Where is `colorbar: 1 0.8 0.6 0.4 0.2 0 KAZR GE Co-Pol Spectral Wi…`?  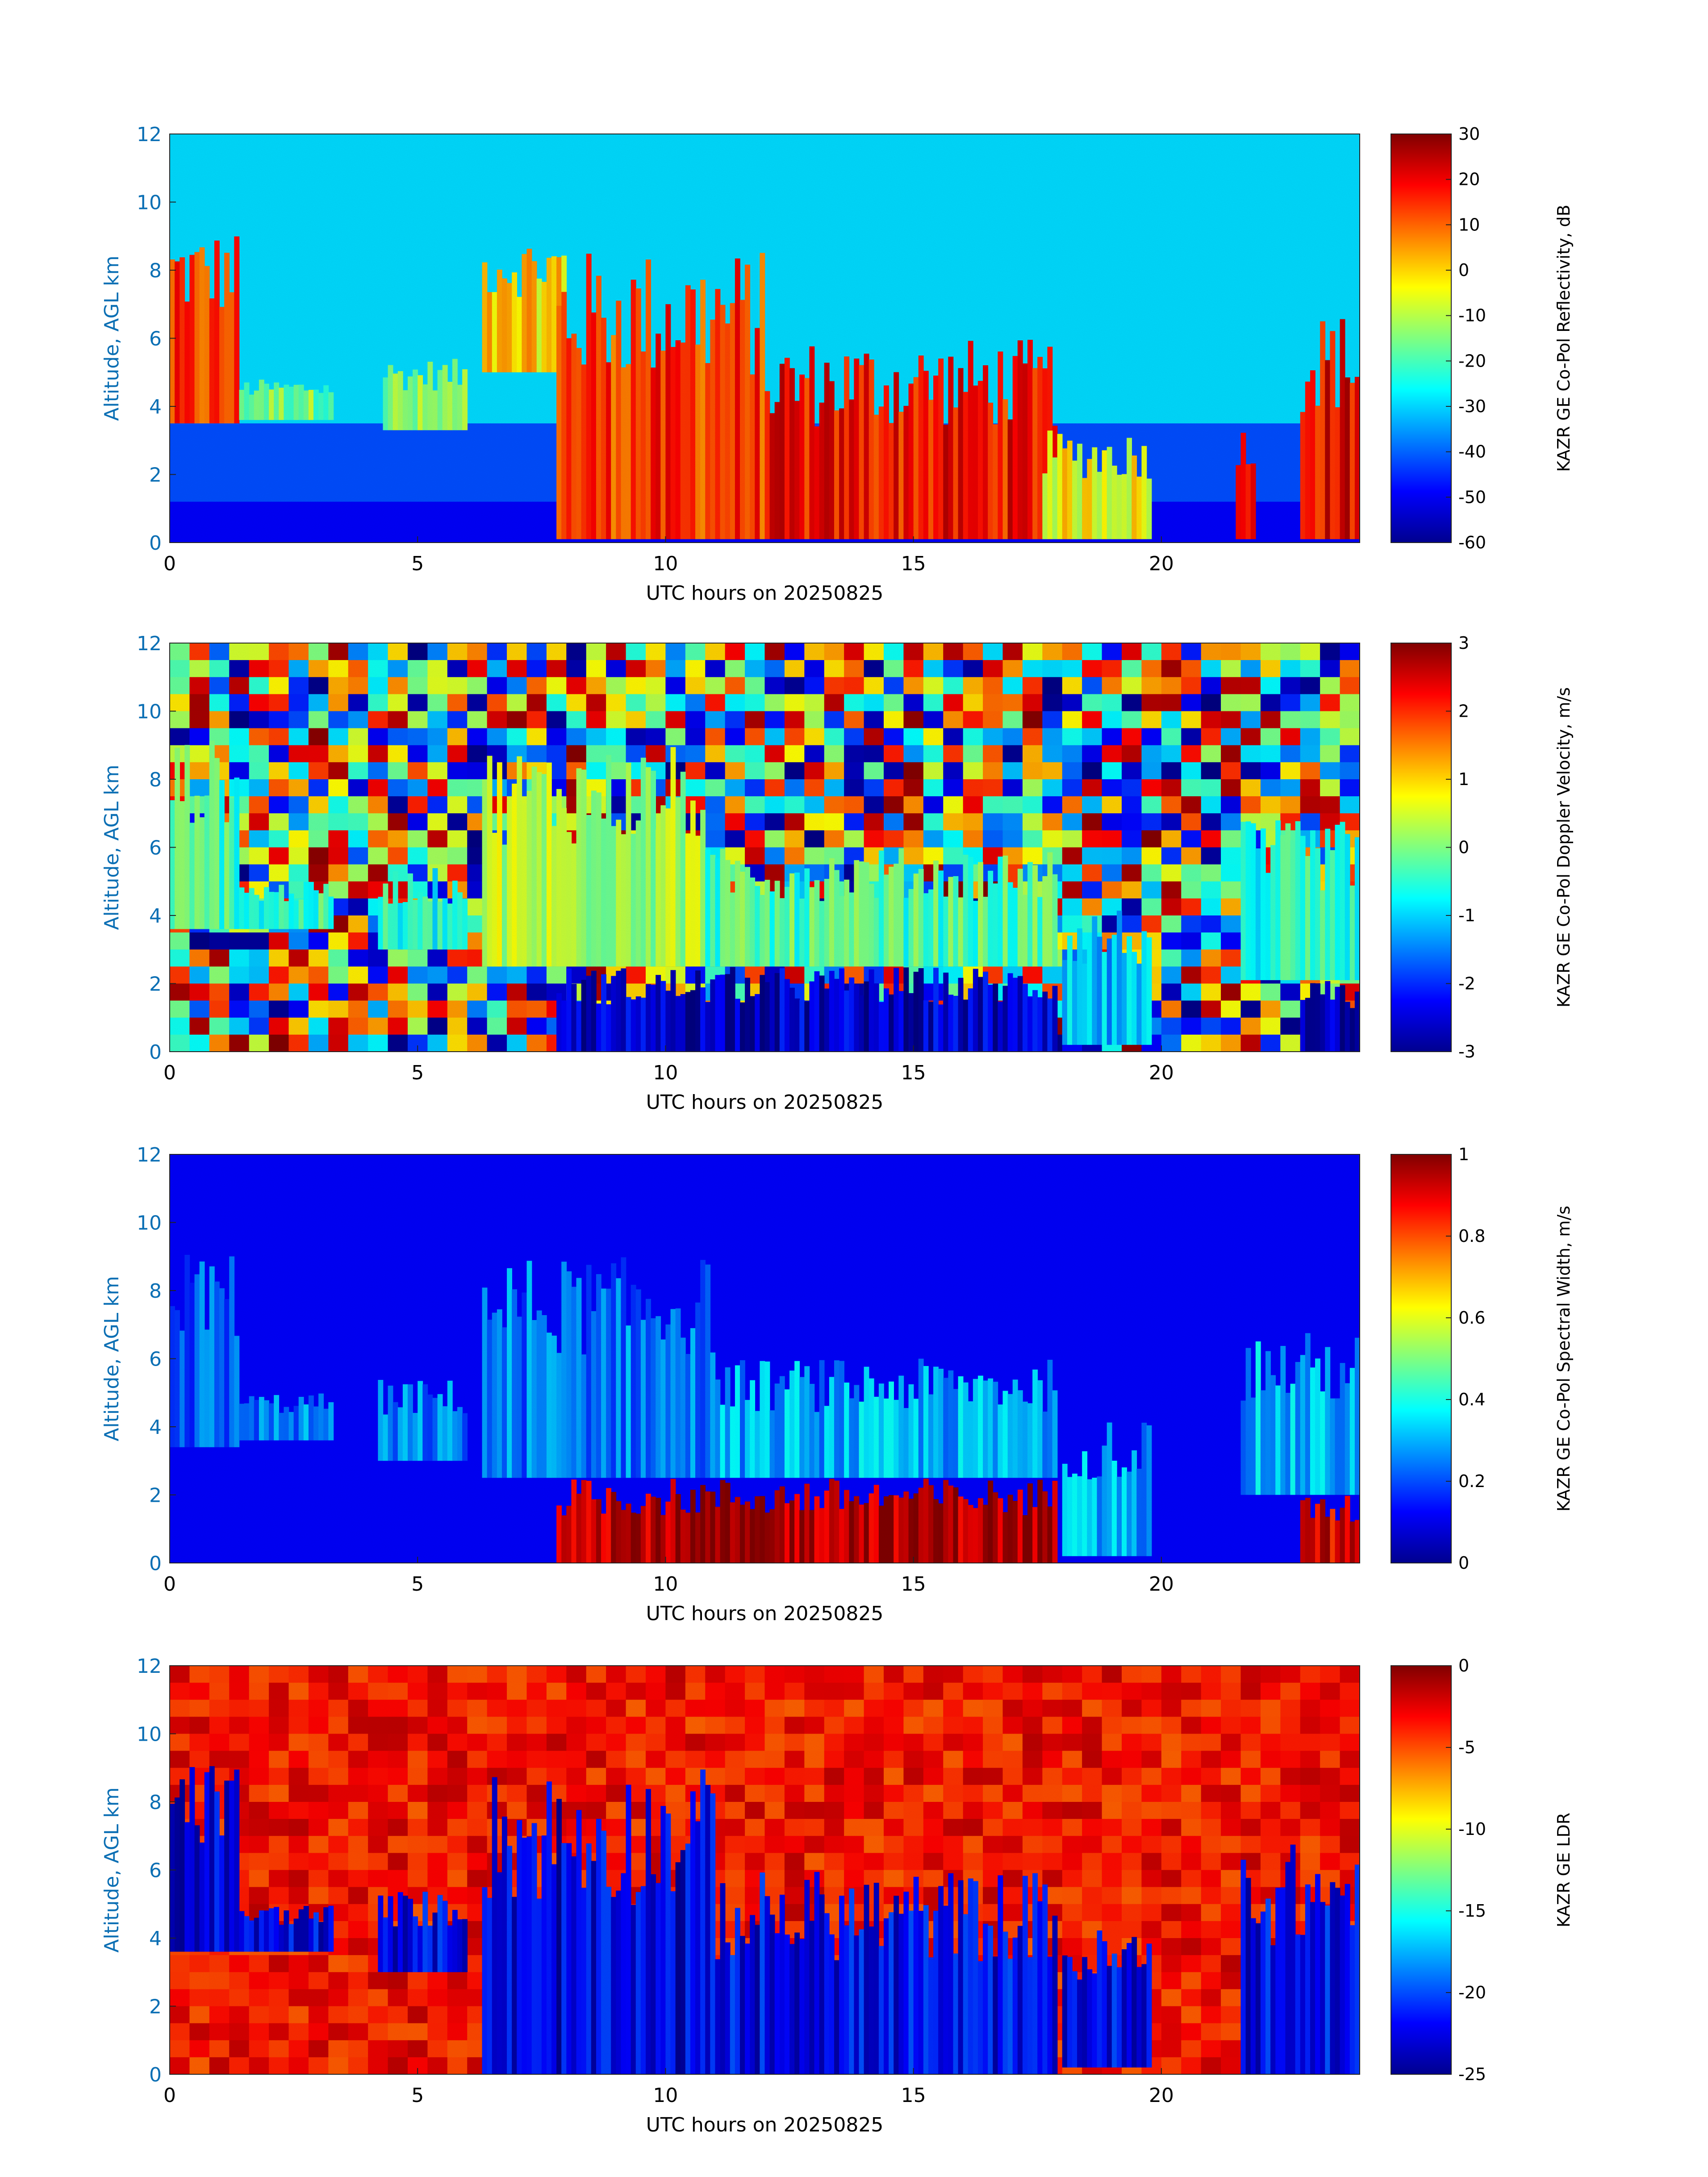 colorbar: 1 0.8 0.6 0.4 0.2 0 KAZR GE Co-Pol Spectral Wi… is located at coordinates (1482, 1359).